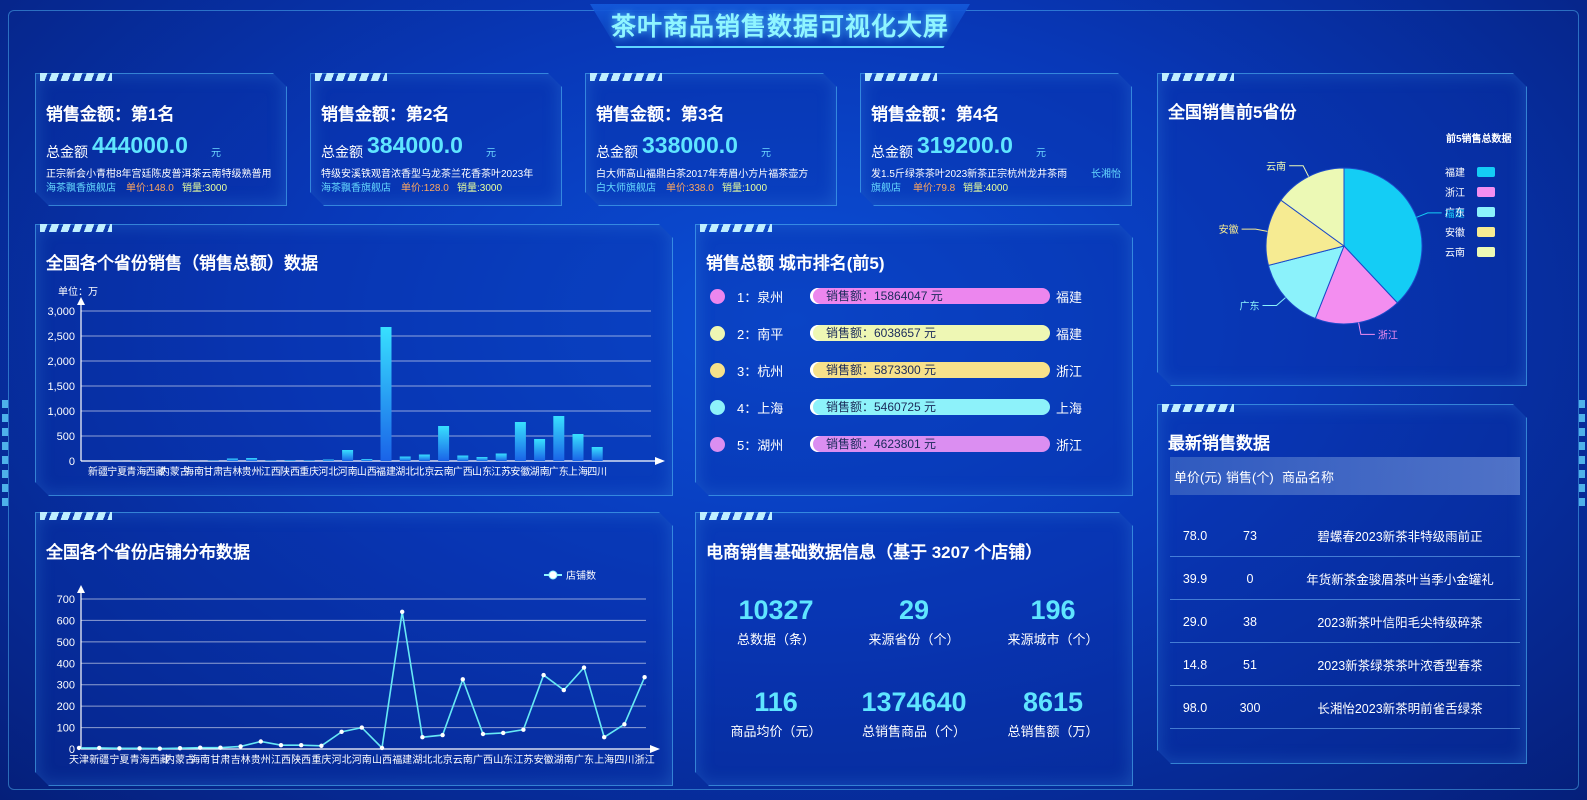 The image size is (1587, 800). Describe the element at coordinates (1250, 621) in the screenshot. I see `row-sales: 38` at that location.